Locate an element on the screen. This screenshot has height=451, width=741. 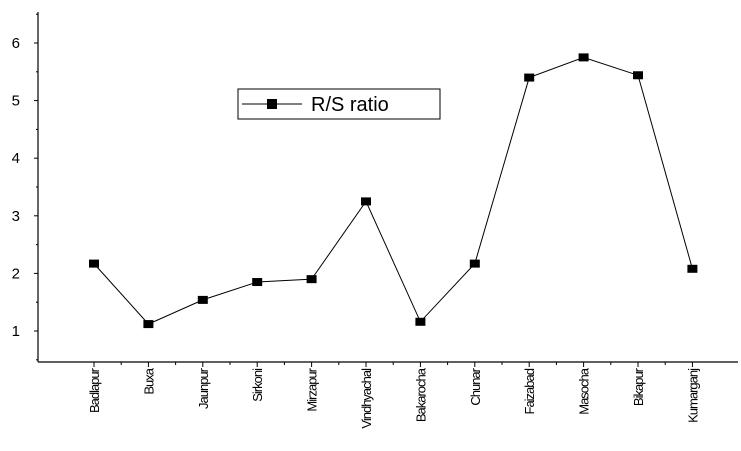
data-point-buxa is located at coordinates (148, 324).